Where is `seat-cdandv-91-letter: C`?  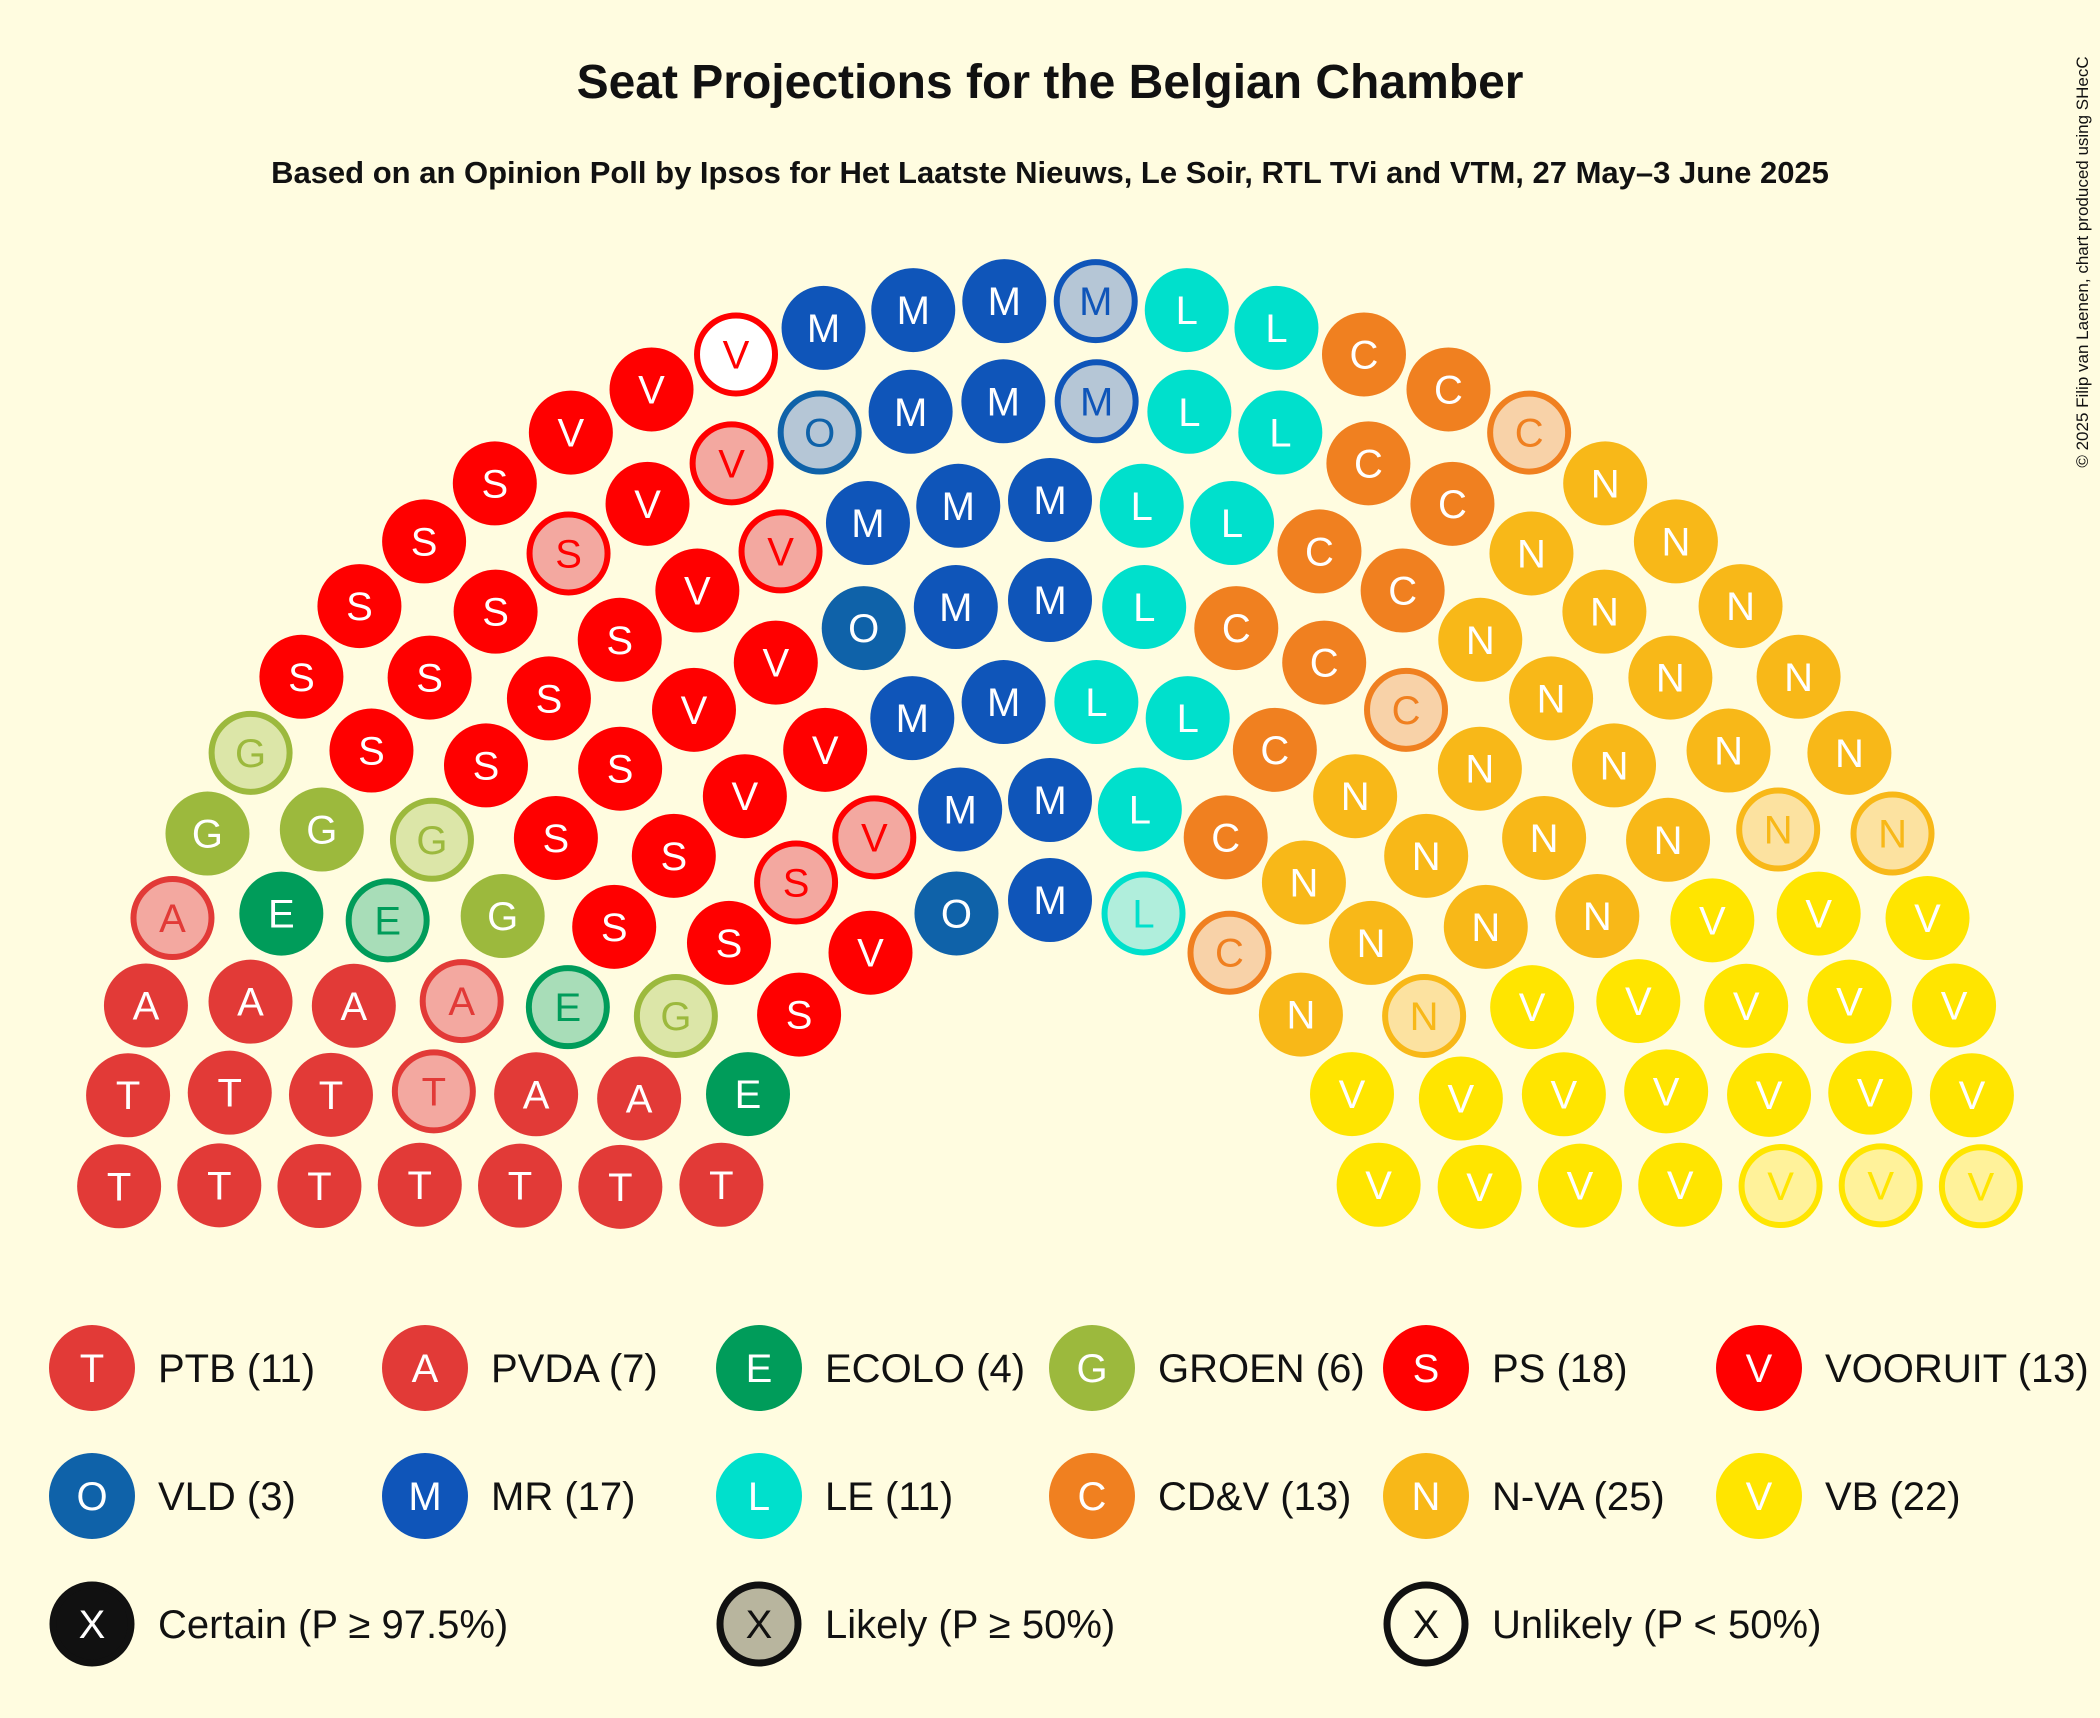 seat-cdandv-91-letter: C is located at coordinates (1236, 629).